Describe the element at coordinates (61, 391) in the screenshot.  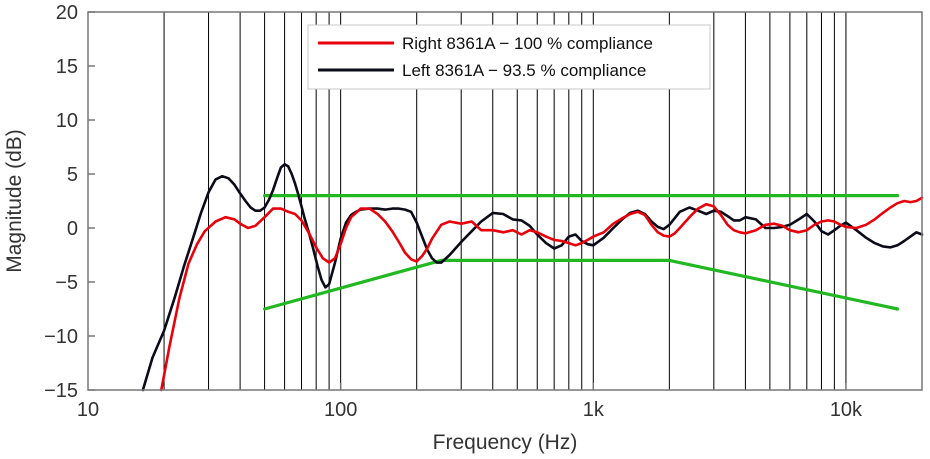
I see `y-tick-label: −15` at that location.